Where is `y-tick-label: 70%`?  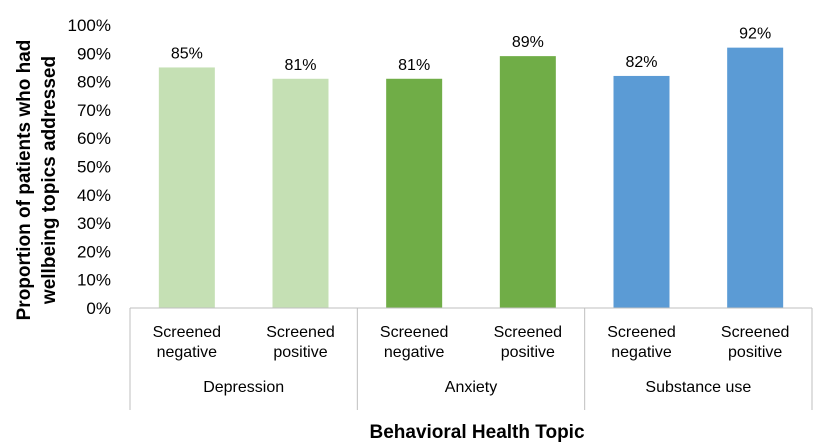 y-tick-label: 70% is located at coordinates (94, 110).